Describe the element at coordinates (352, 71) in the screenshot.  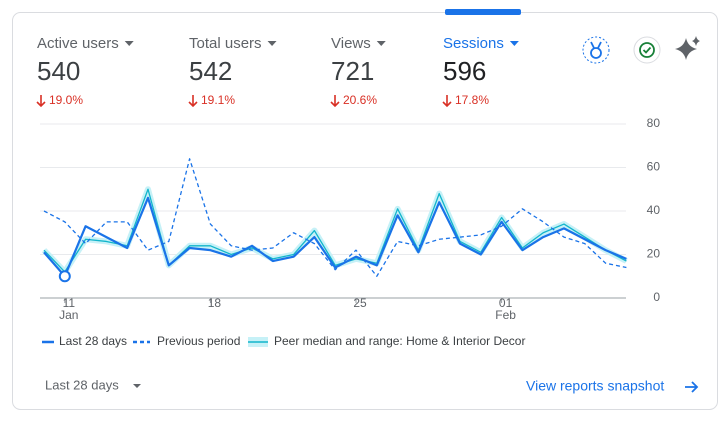
I see `metric-value: 721` at that location.